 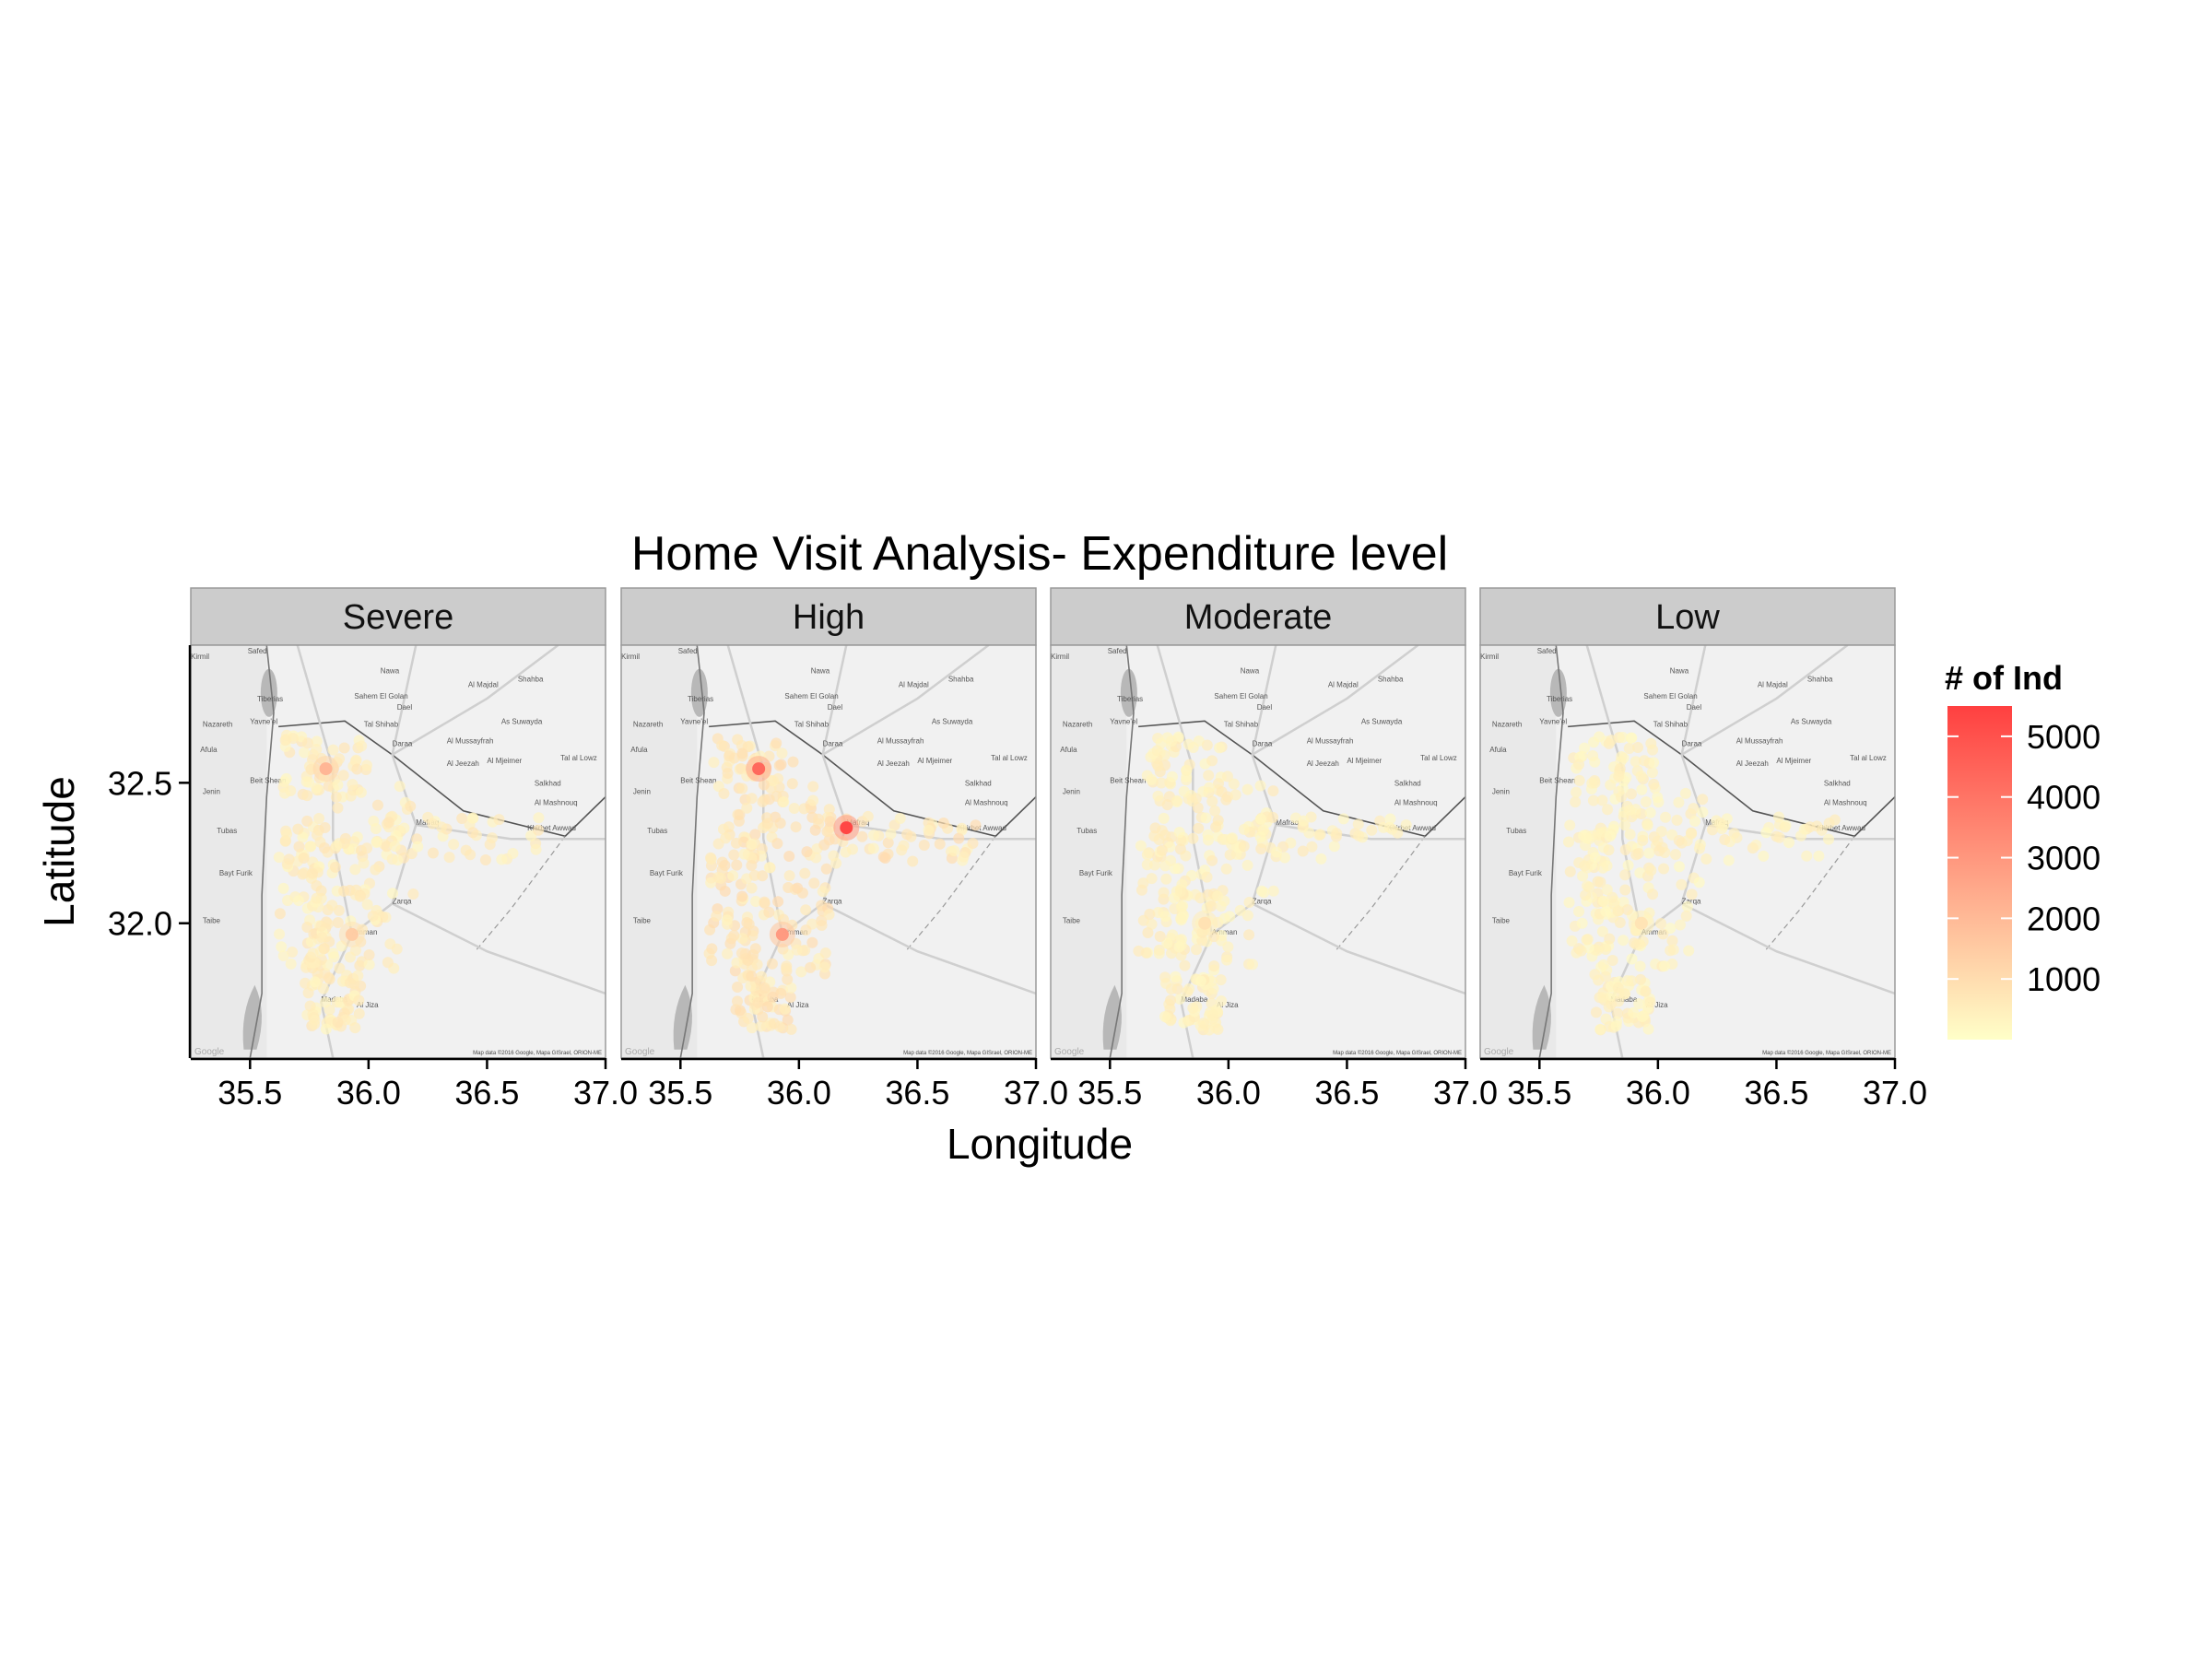 What do you see at coordinates (1553, 721) in the screenshot?
I see `place-label: Yavne'el` at bounding box center [1553, 721].